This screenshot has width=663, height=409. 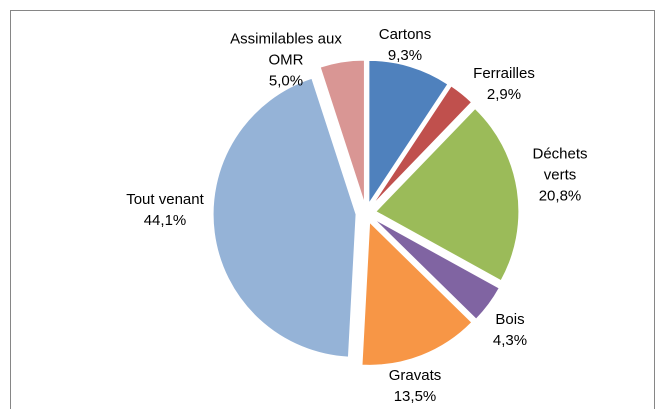 What do you see at coordinates (165, 199) in the screenshot?
I see `category-label: Tout venant` at bounding box center [165, 199].